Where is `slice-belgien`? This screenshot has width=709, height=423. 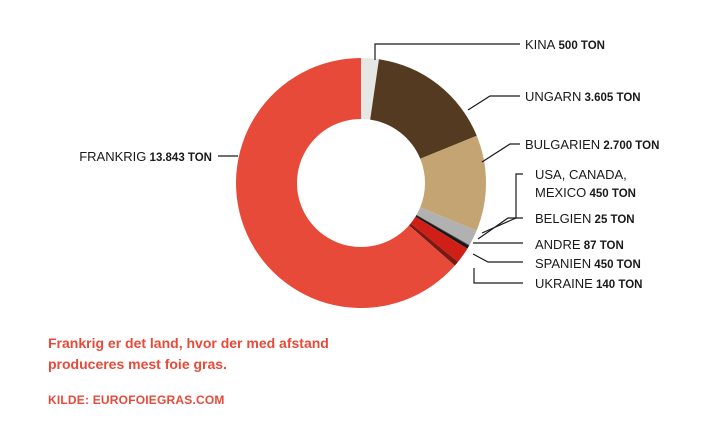 slice-belgien is located at coordinates (443, 230).